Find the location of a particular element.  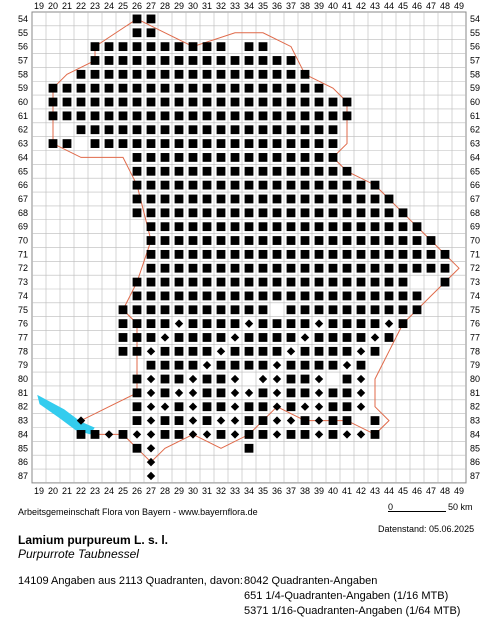

x-label: 46 is located at coordinates (417, 6).